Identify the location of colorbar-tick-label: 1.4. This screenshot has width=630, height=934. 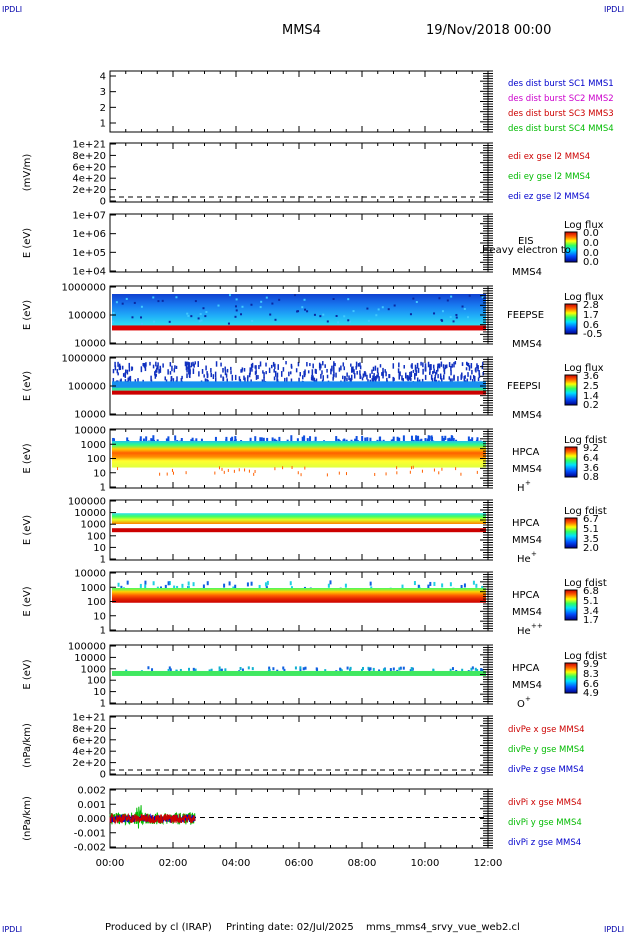
(591, 396).